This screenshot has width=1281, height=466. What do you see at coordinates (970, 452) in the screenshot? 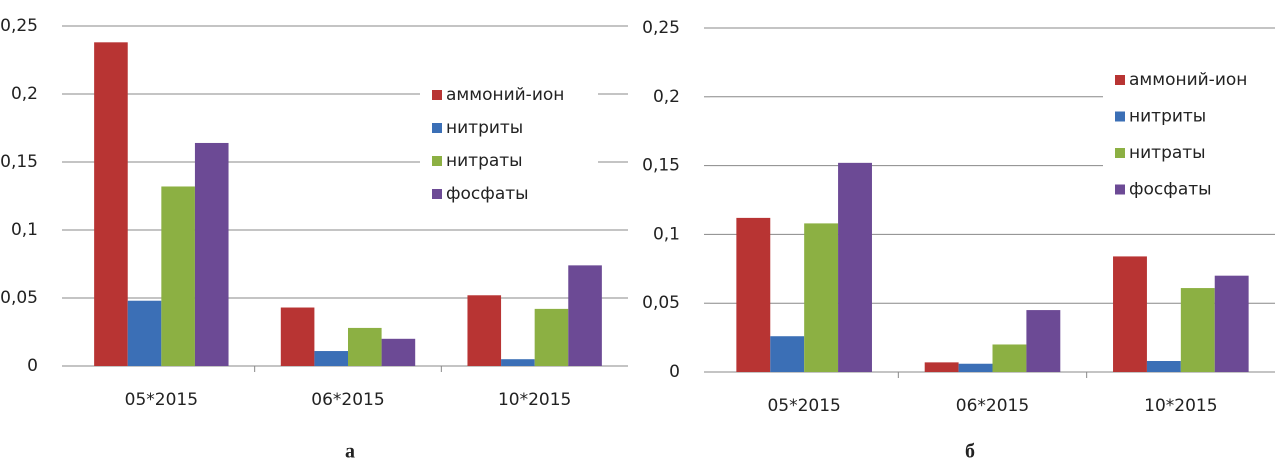
I see `caption: б` at bounding box center [970, 452].